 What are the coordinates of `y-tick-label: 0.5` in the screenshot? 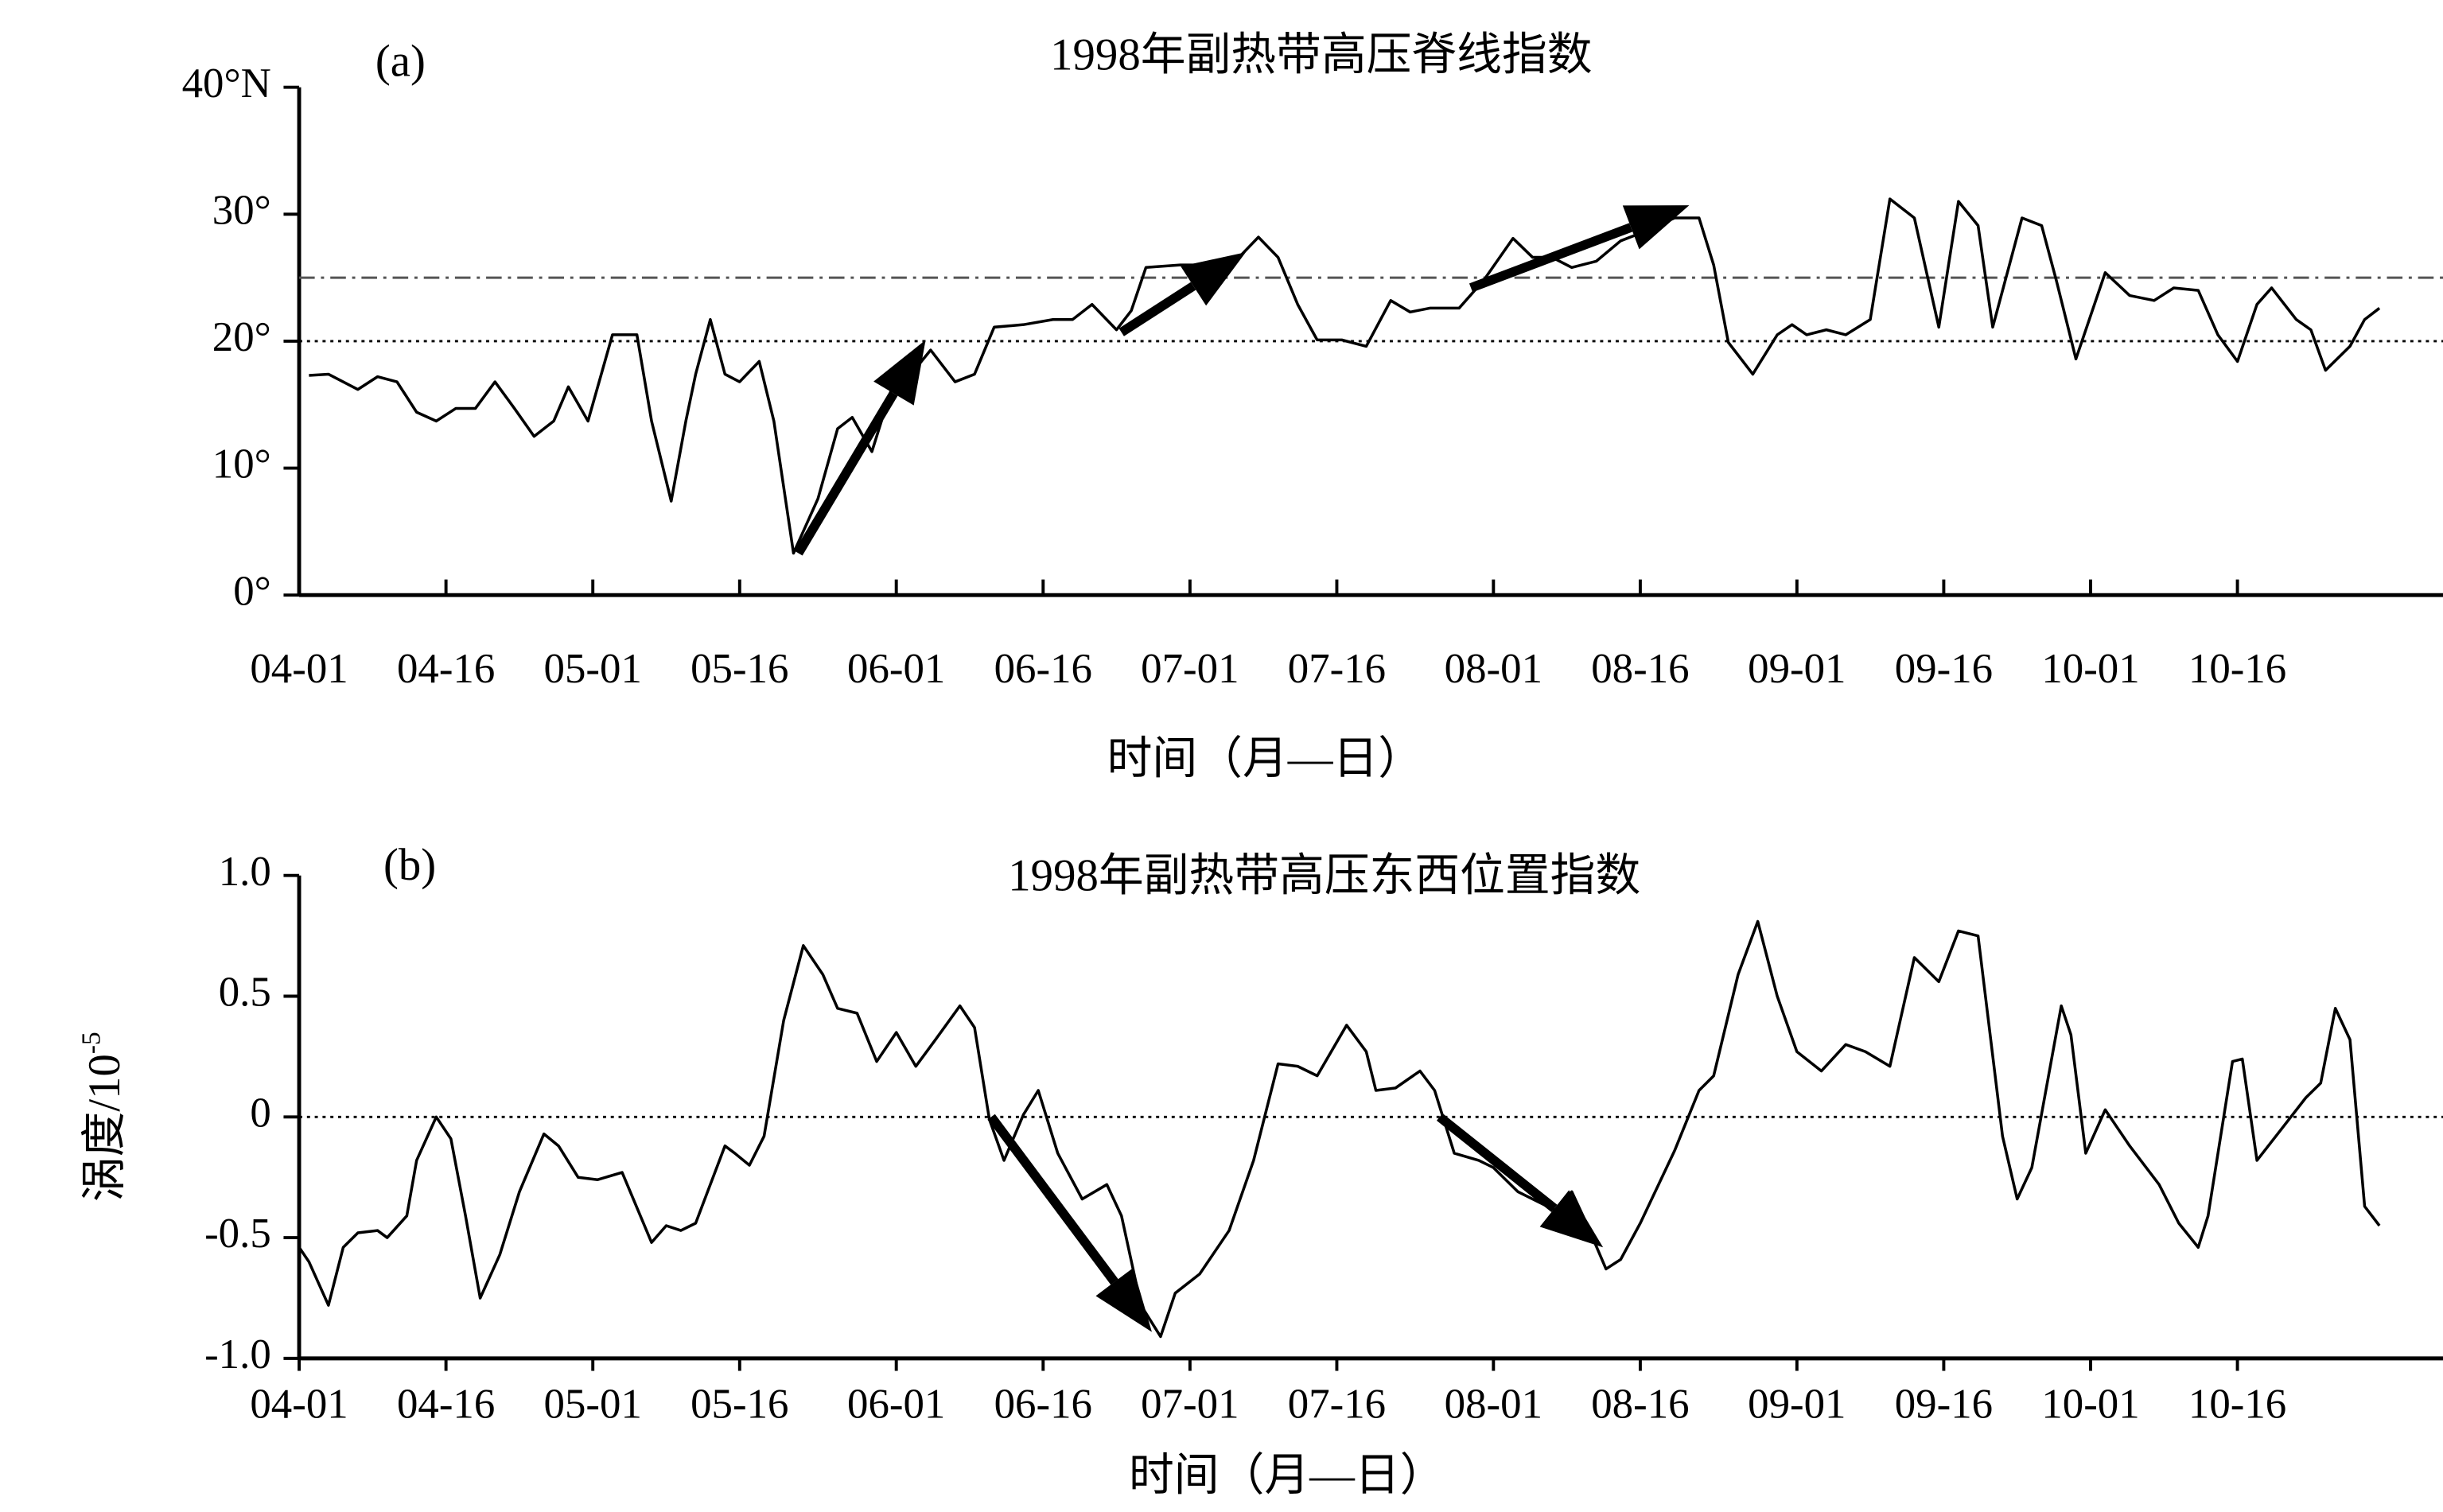 It's located at (245, 993).